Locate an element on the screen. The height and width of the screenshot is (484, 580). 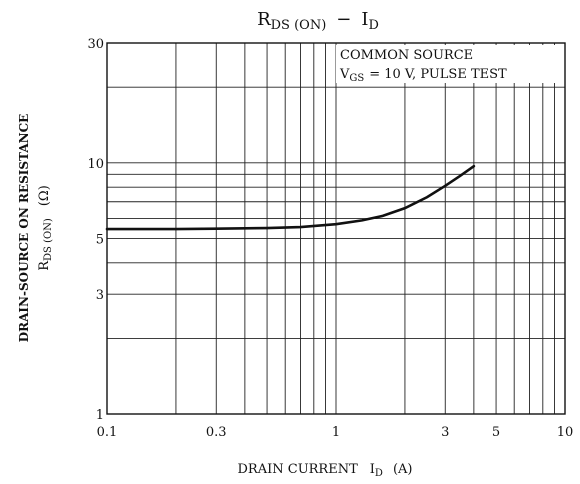
y-axis-unit: (Ω) is located at coordinates (44, 195).